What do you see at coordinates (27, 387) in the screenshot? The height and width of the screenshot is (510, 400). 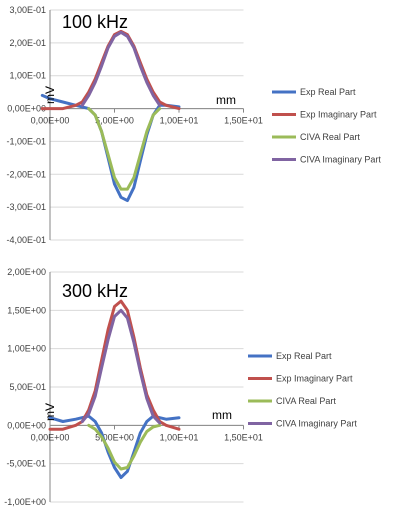 I see `y-tick-label: 5,00E-01` at bounding box center [27, 387].